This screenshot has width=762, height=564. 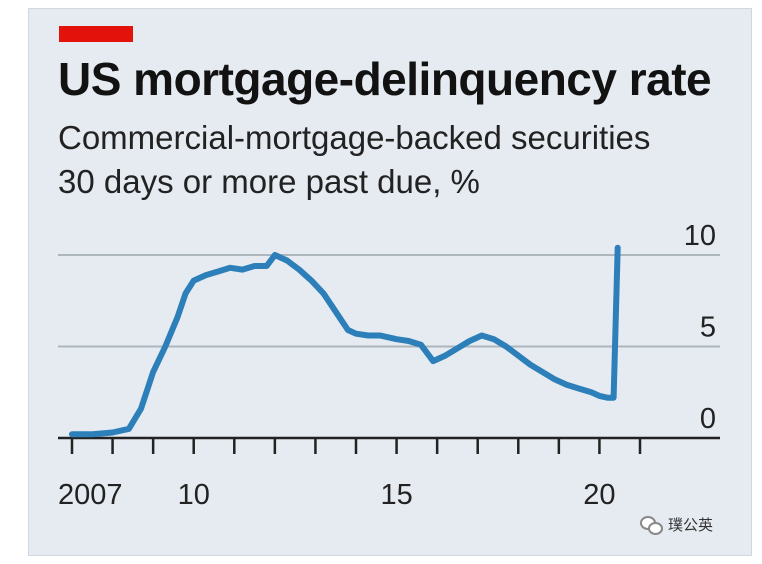 I want to click on wechat-icon, so click(x=651, y=525).